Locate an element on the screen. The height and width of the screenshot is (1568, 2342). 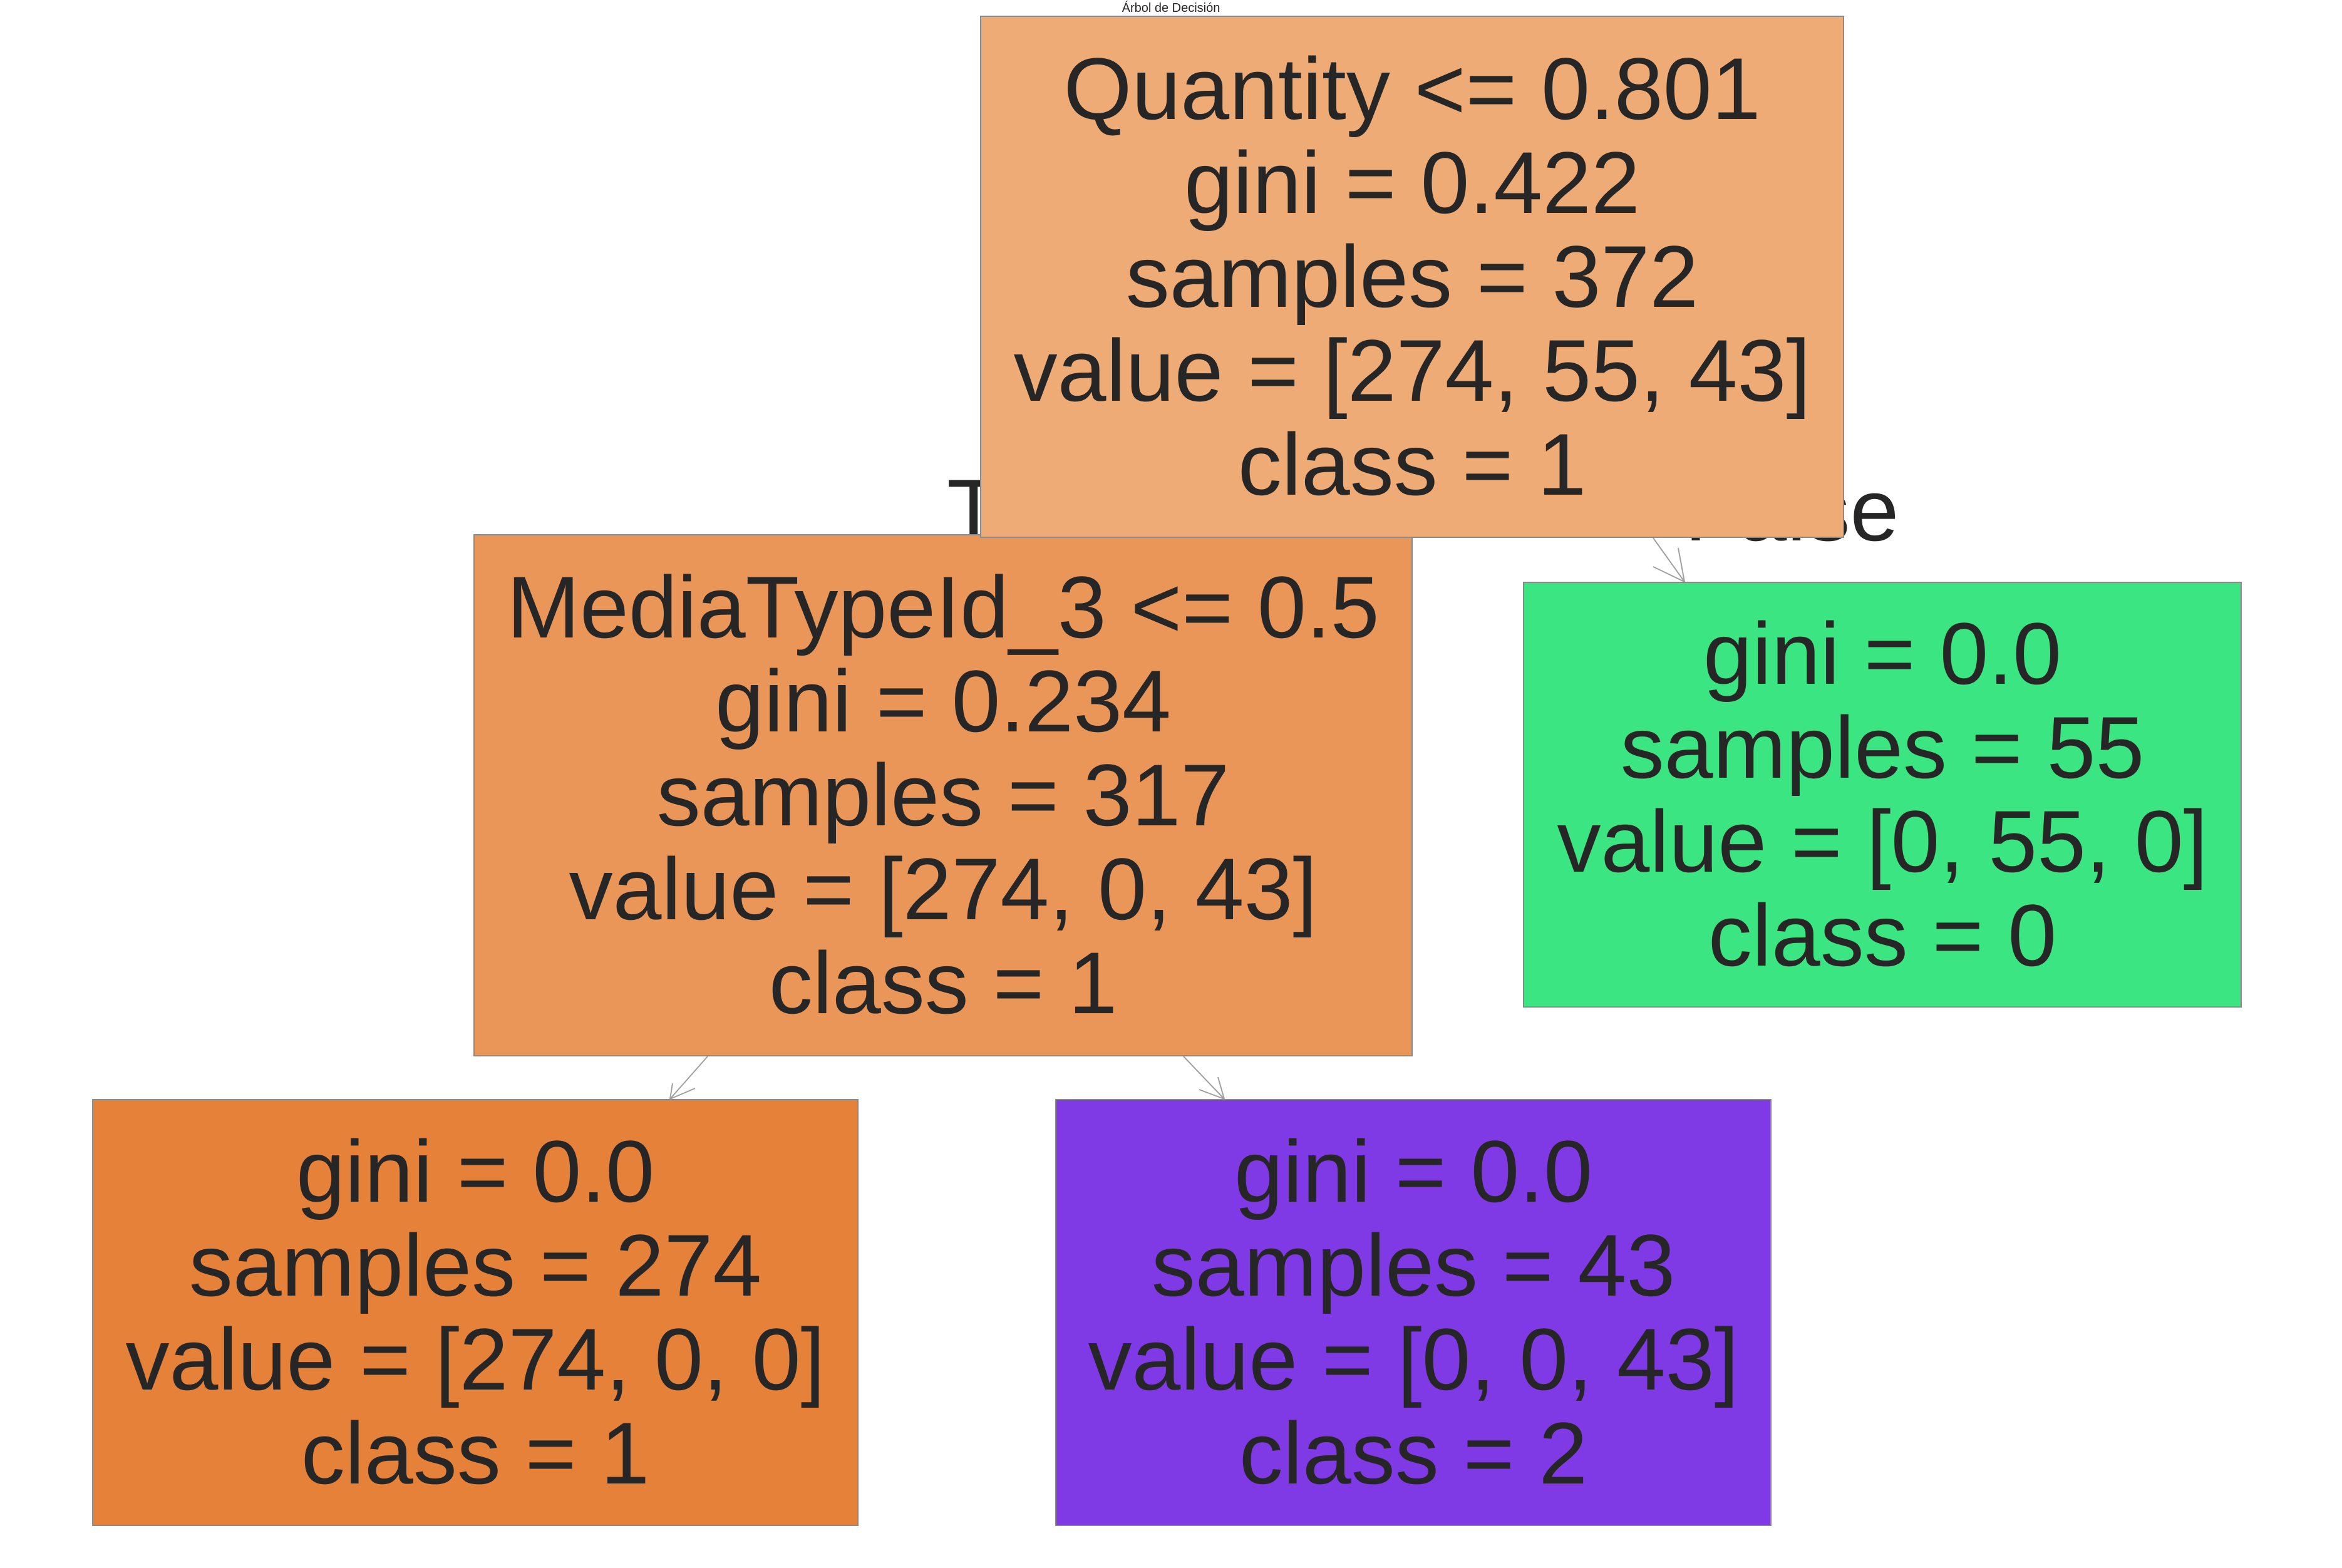
node-left-right-line: samples = 43 is located at coordinates (1413, 1265).